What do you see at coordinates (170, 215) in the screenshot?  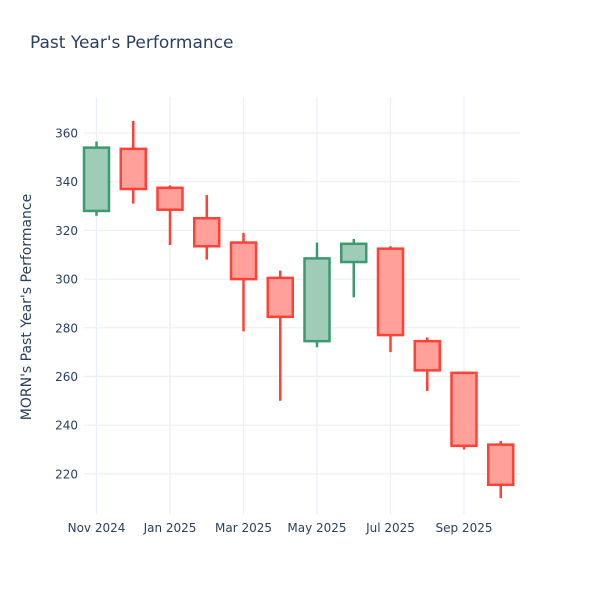 I see `candle-jan-2025` at bounding box center [170, 215].